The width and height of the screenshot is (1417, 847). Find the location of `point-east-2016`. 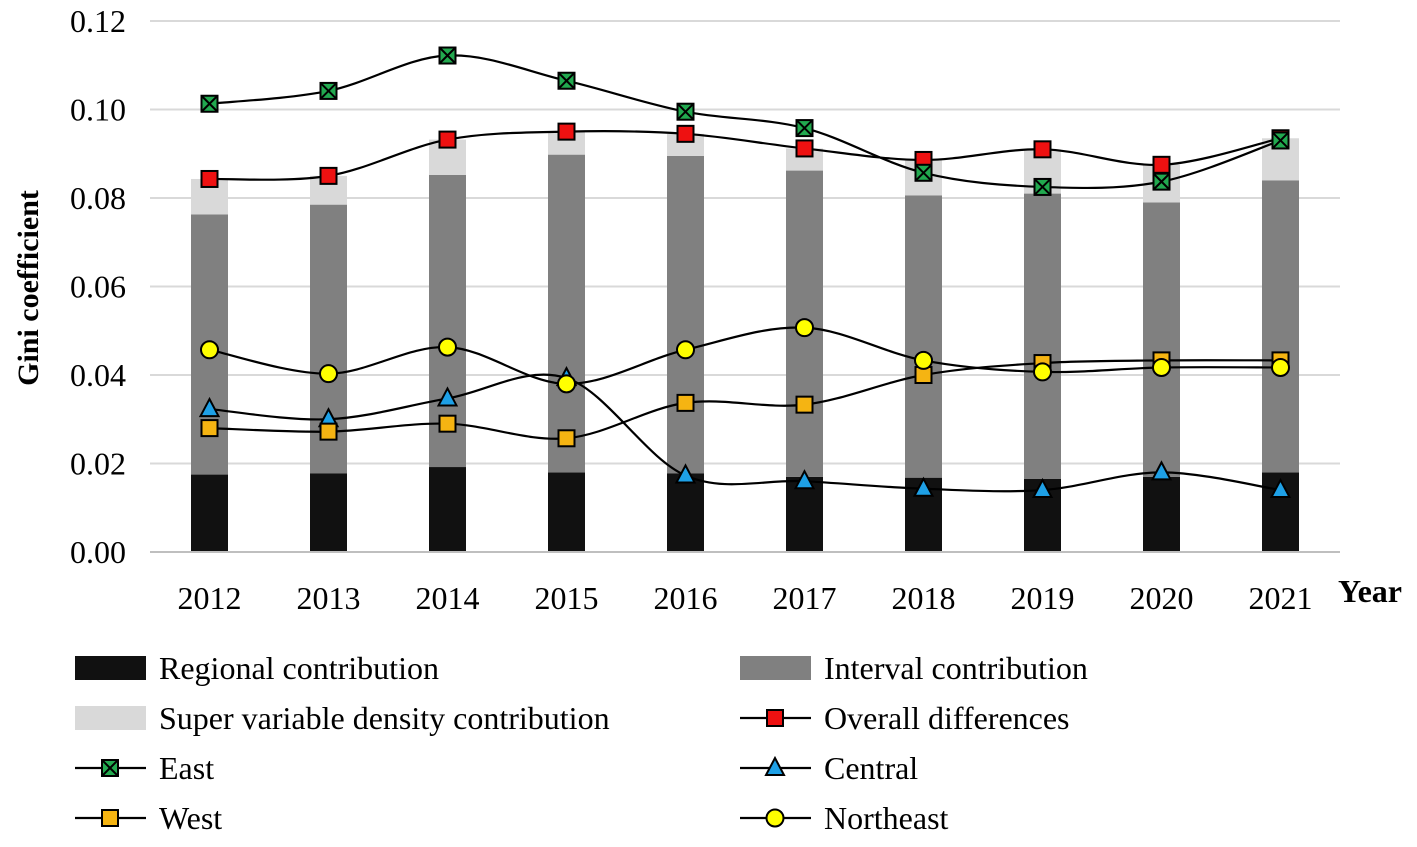

point-east-2016 is located at coordinates (685, 111).